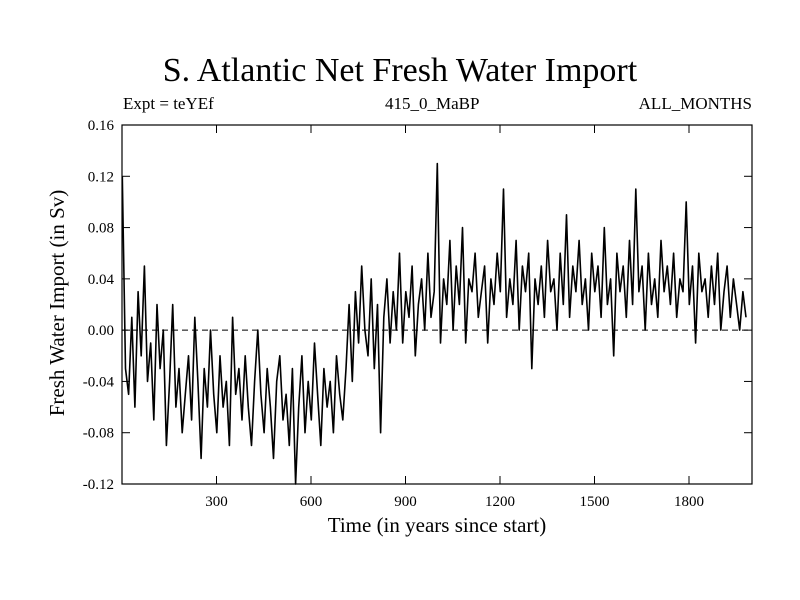 The height and width of the screenshot is (600, 800). Describe the element at coordinates (437, 525) in the screenshot. I see `x-axis-label: Time (in years since start)` at that location.